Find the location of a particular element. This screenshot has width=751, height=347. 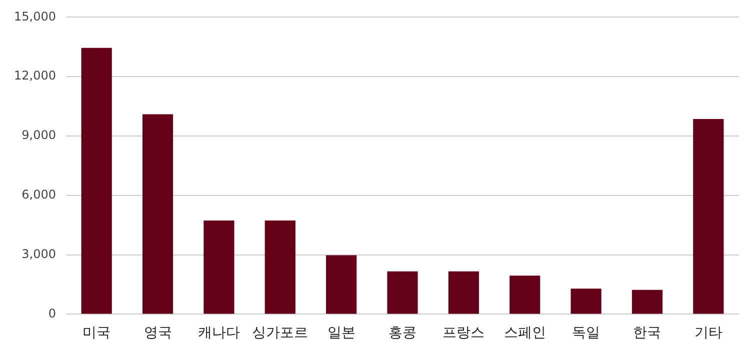

y-tick-label: 9,000 is located at coordinates (39, 135).